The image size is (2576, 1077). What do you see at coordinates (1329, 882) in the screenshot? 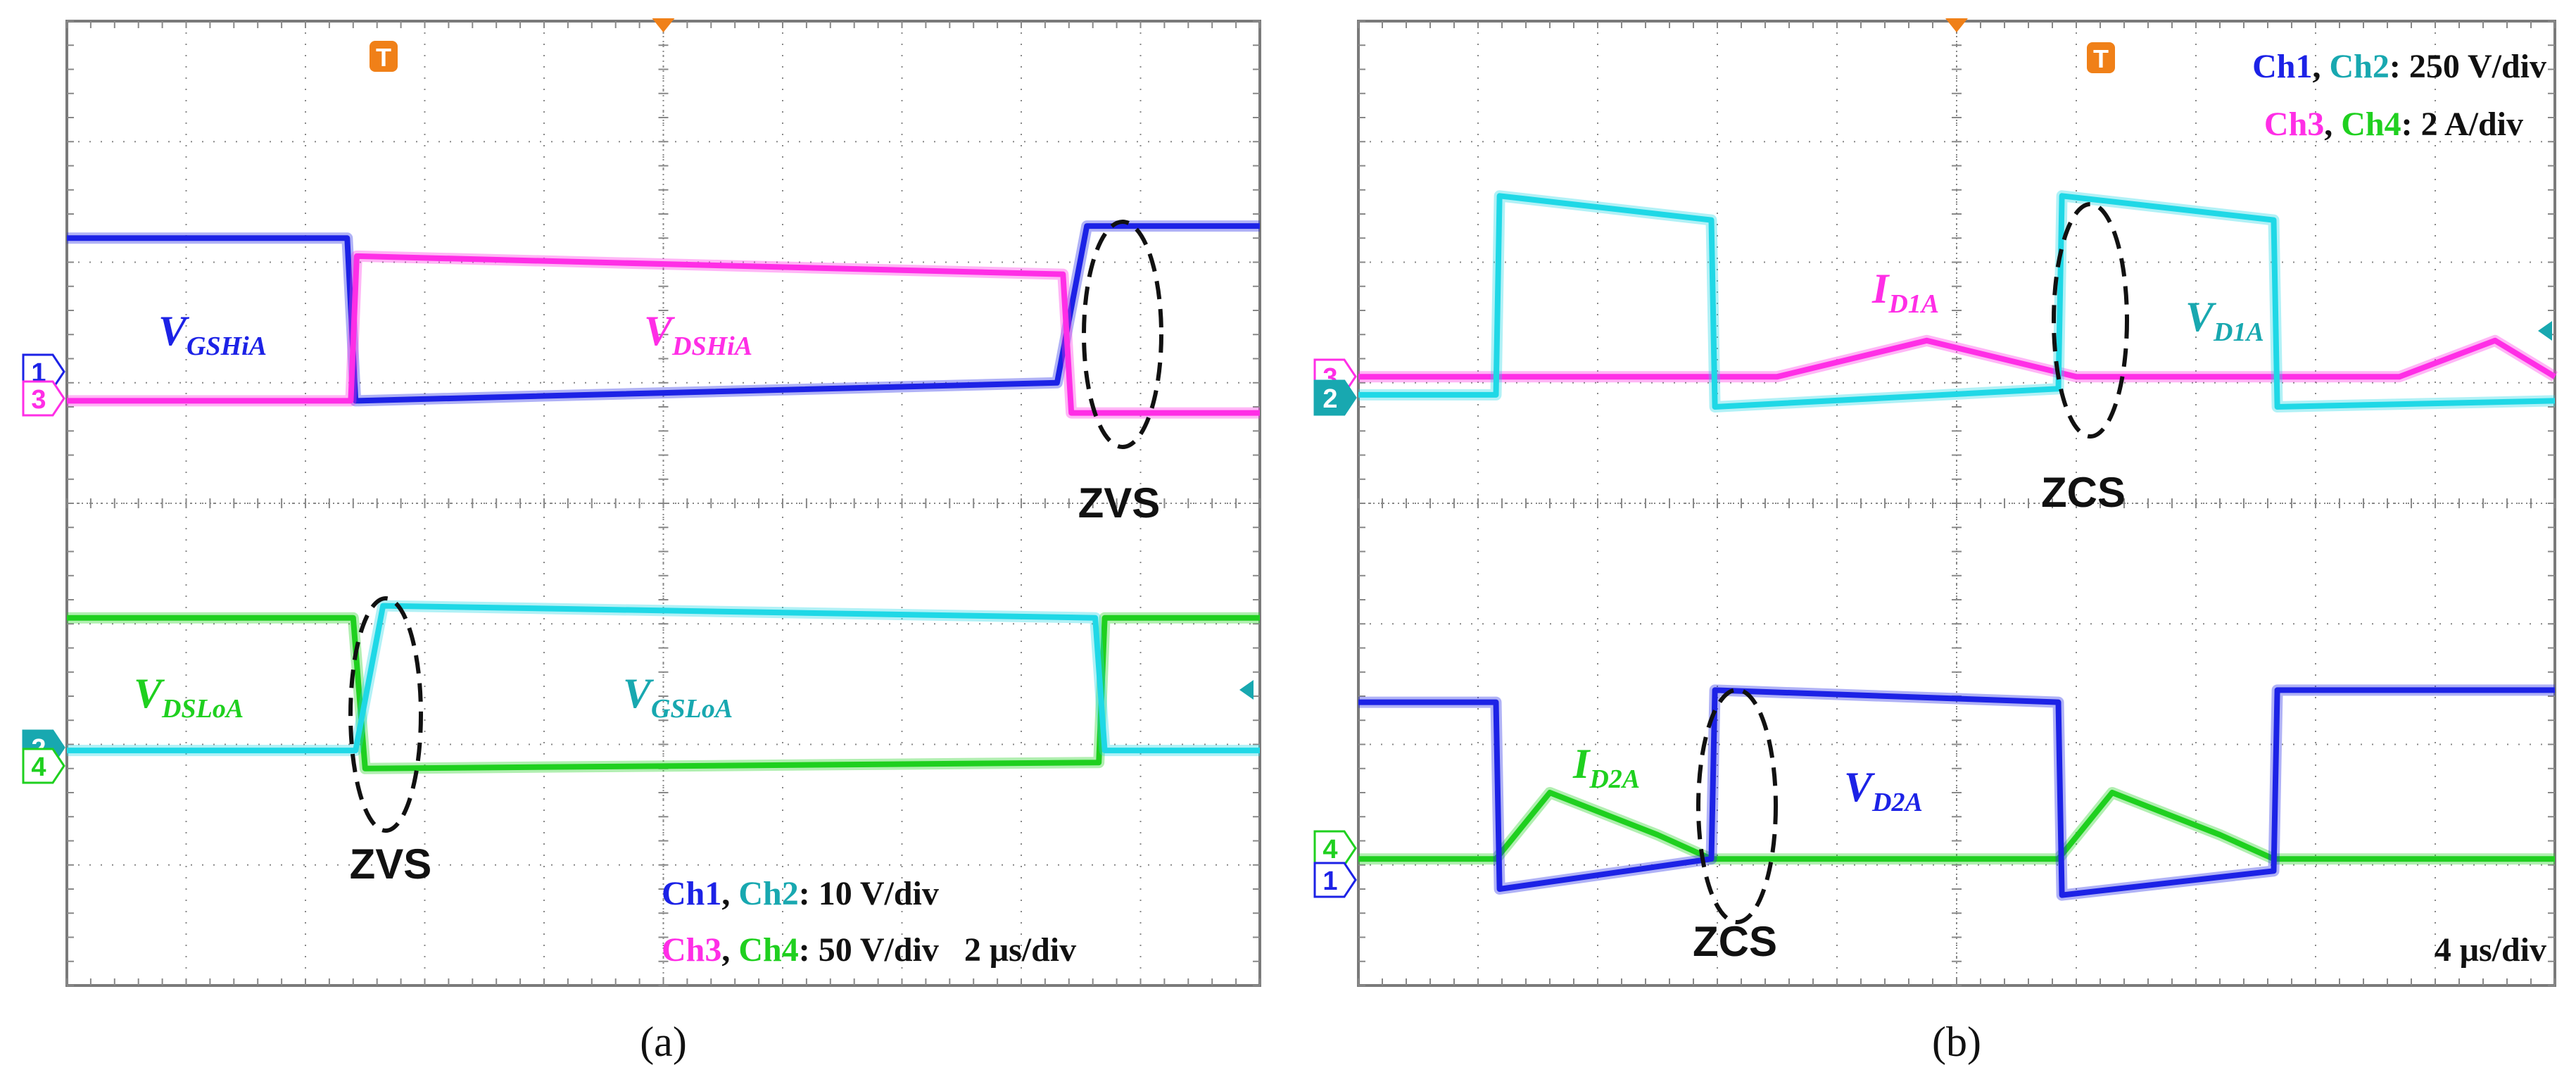
I see `channel-marker-label: 1` at bounding box center [1329, 882].